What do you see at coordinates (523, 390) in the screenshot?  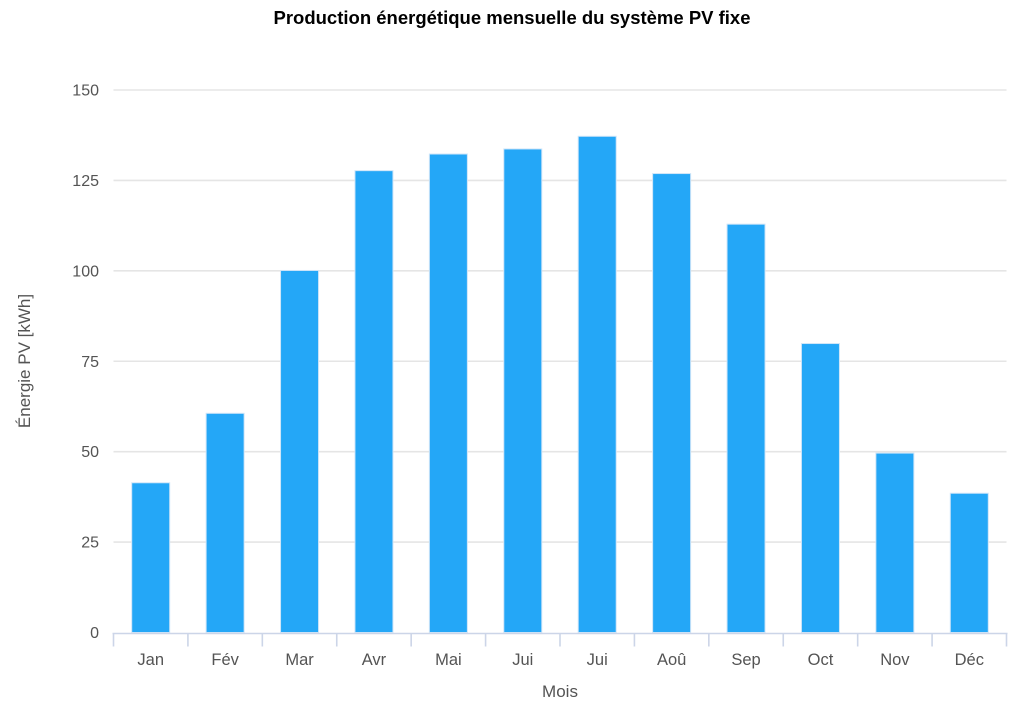 I see `bar-5-Jui` at bounding box center [523, 390].